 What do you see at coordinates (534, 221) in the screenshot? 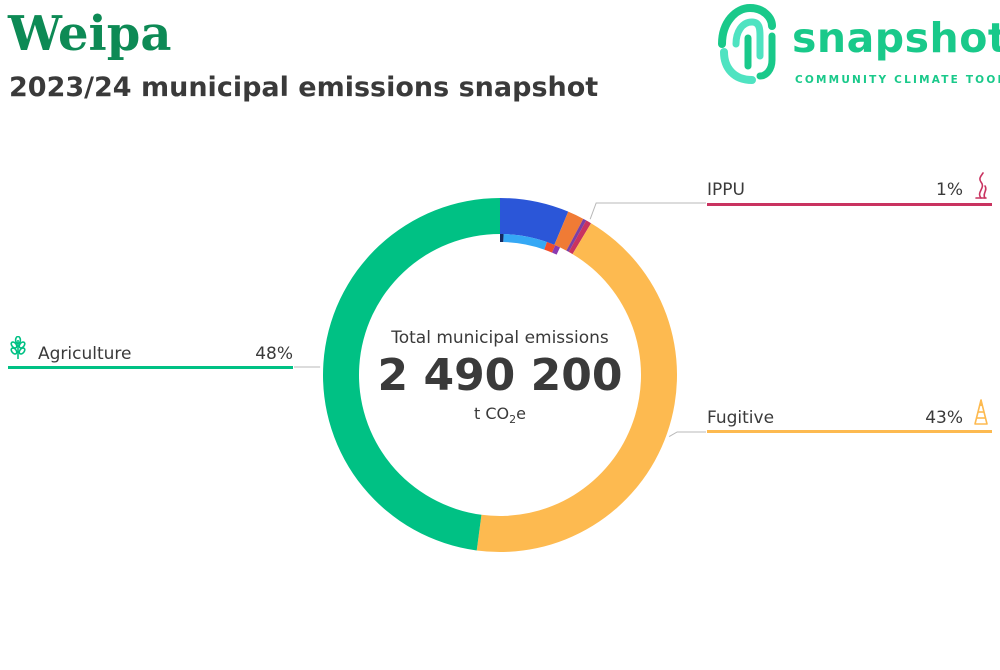
I see `segment-stationary-energy` at bounding box center [534, 221].